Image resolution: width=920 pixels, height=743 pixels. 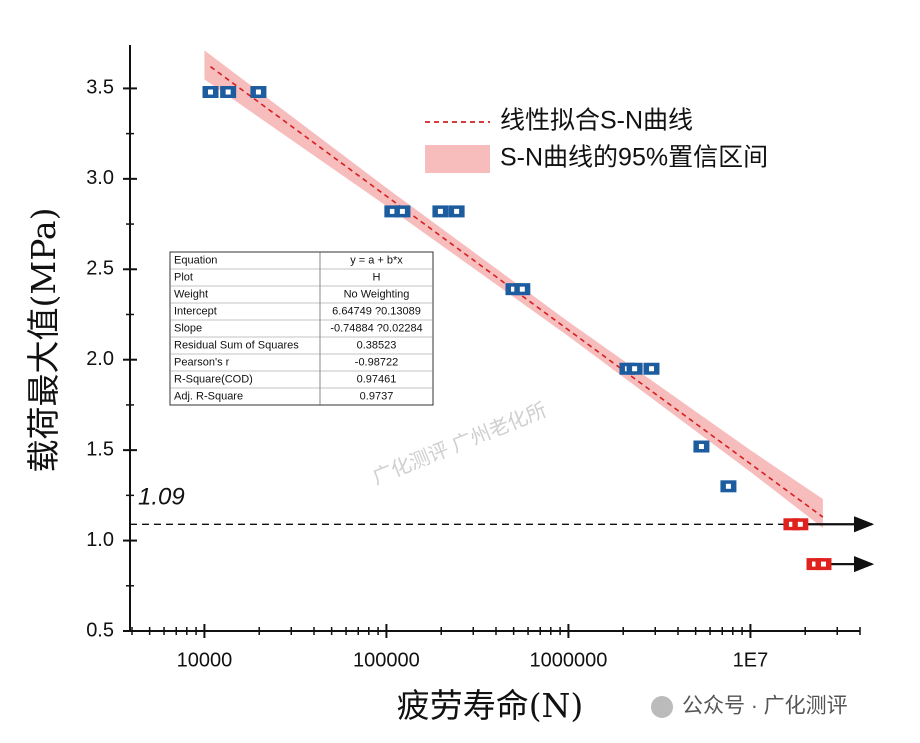 What do you see at coordinates (459, 443) in the screenshot?
I see `watermark: 广化测评 广州老化所` at bounding box center [459, 443].